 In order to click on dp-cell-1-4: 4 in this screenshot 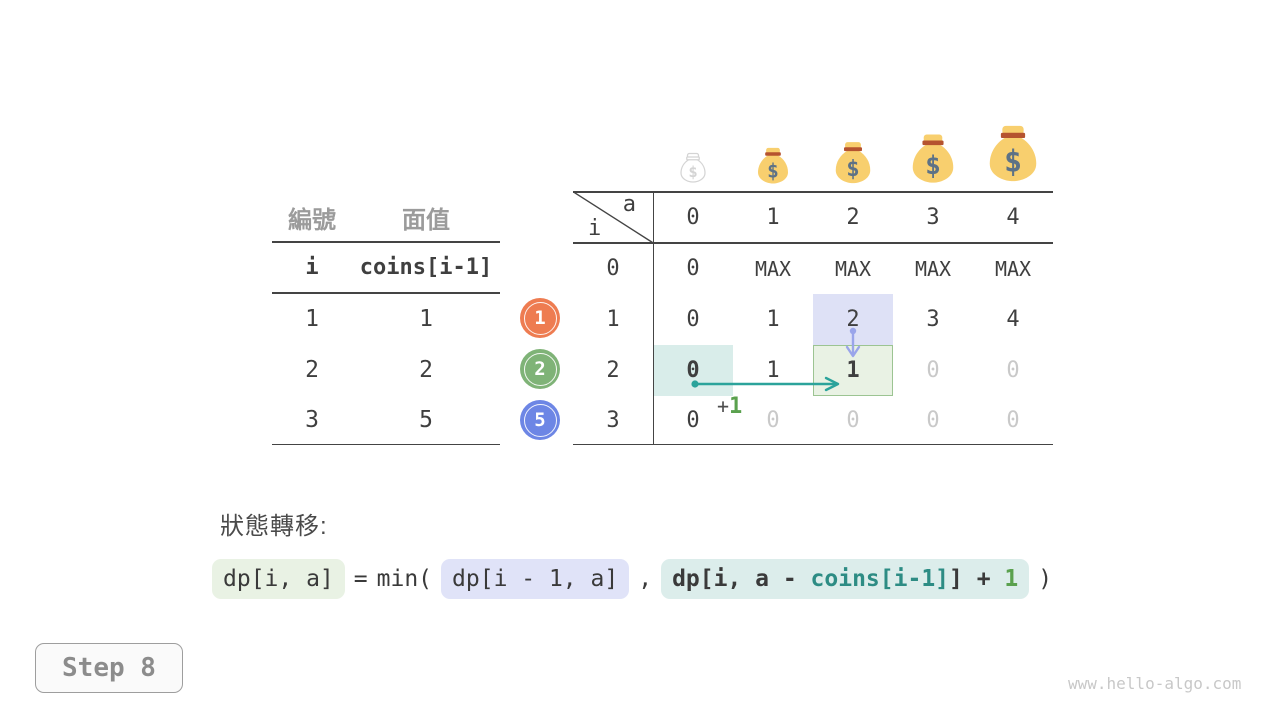, I will do `click(1013, 319)`.